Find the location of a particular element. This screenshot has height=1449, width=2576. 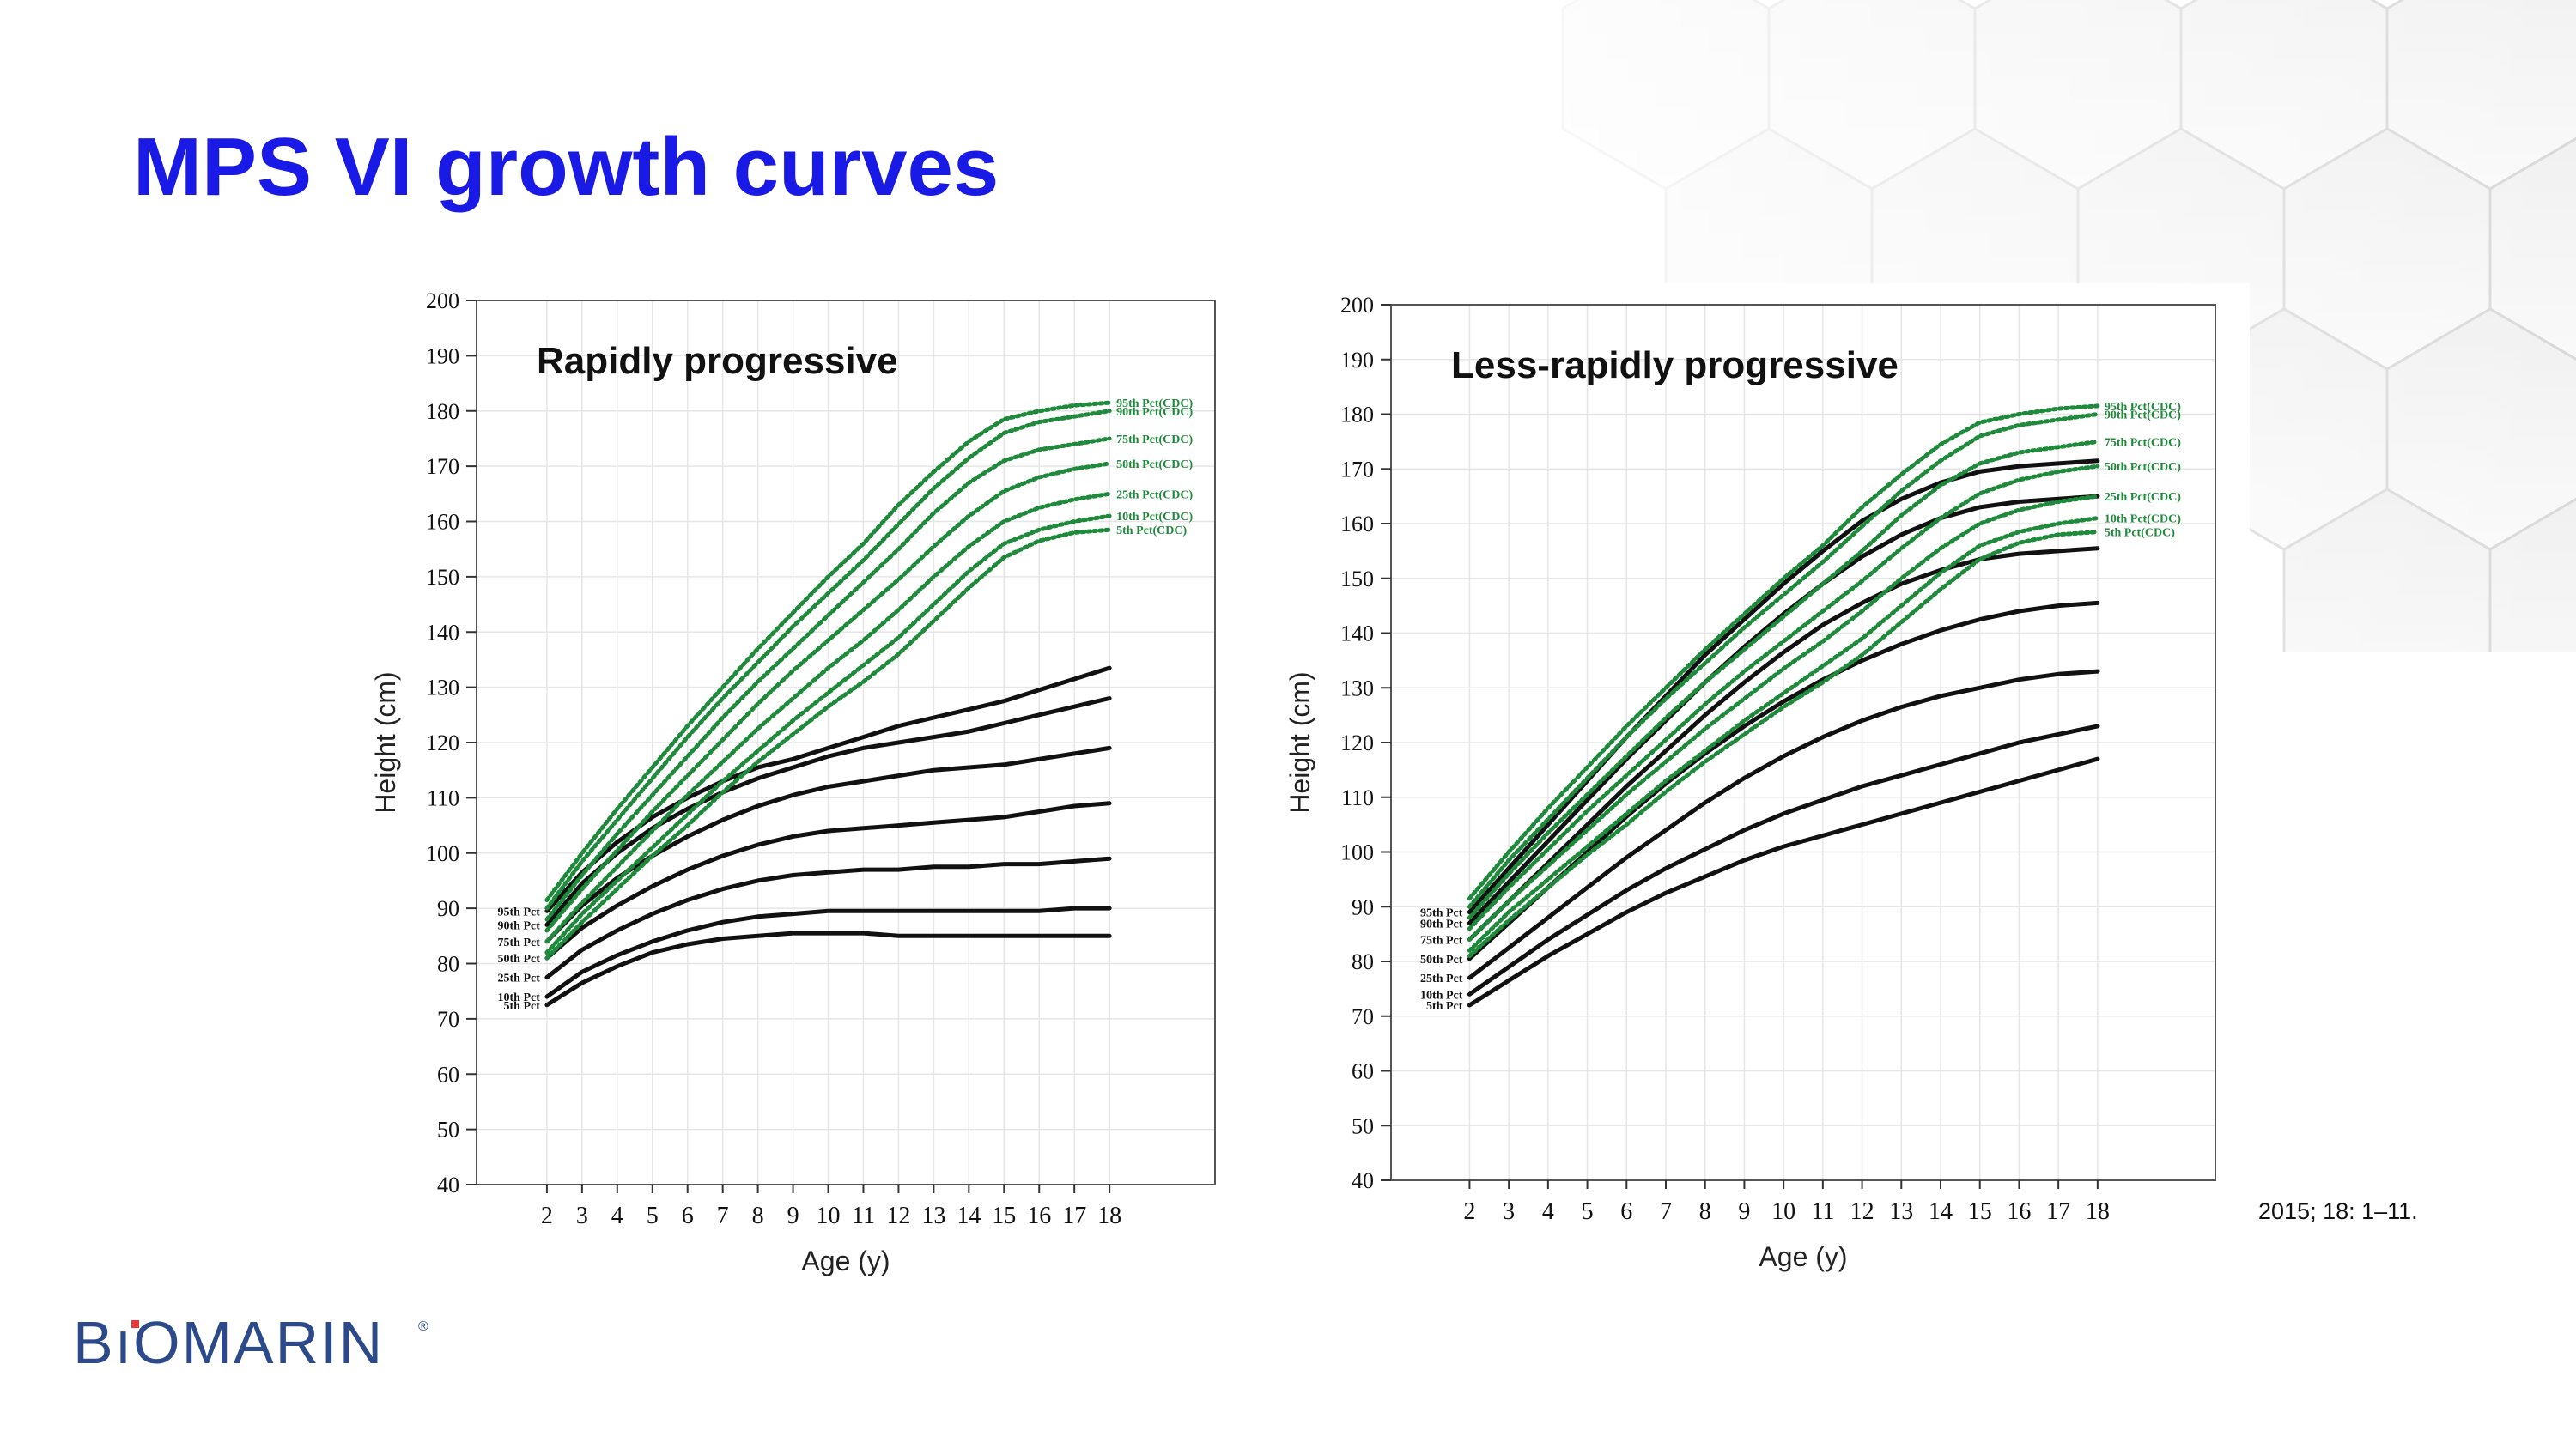

y-tick-label: 190 is located at coordinates (442, 355).